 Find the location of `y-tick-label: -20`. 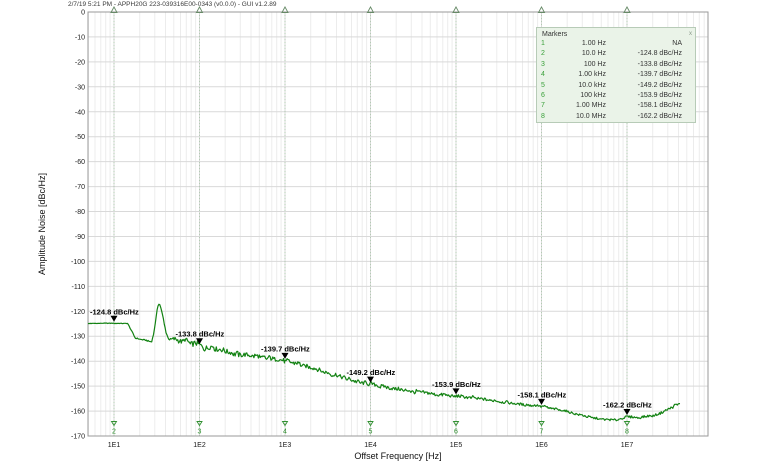

y-tick-label: -20 is located at coordinates (80, 62).